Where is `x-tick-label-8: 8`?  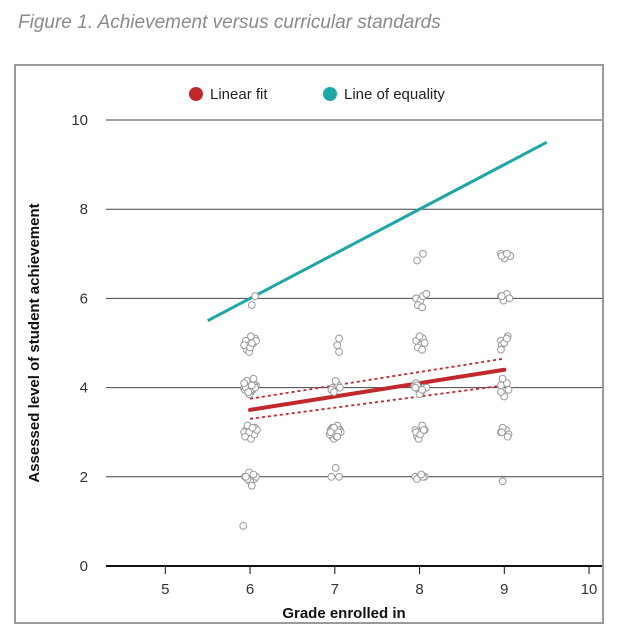 x-tick-label-8: 8 is located at coordinates (419, 589).